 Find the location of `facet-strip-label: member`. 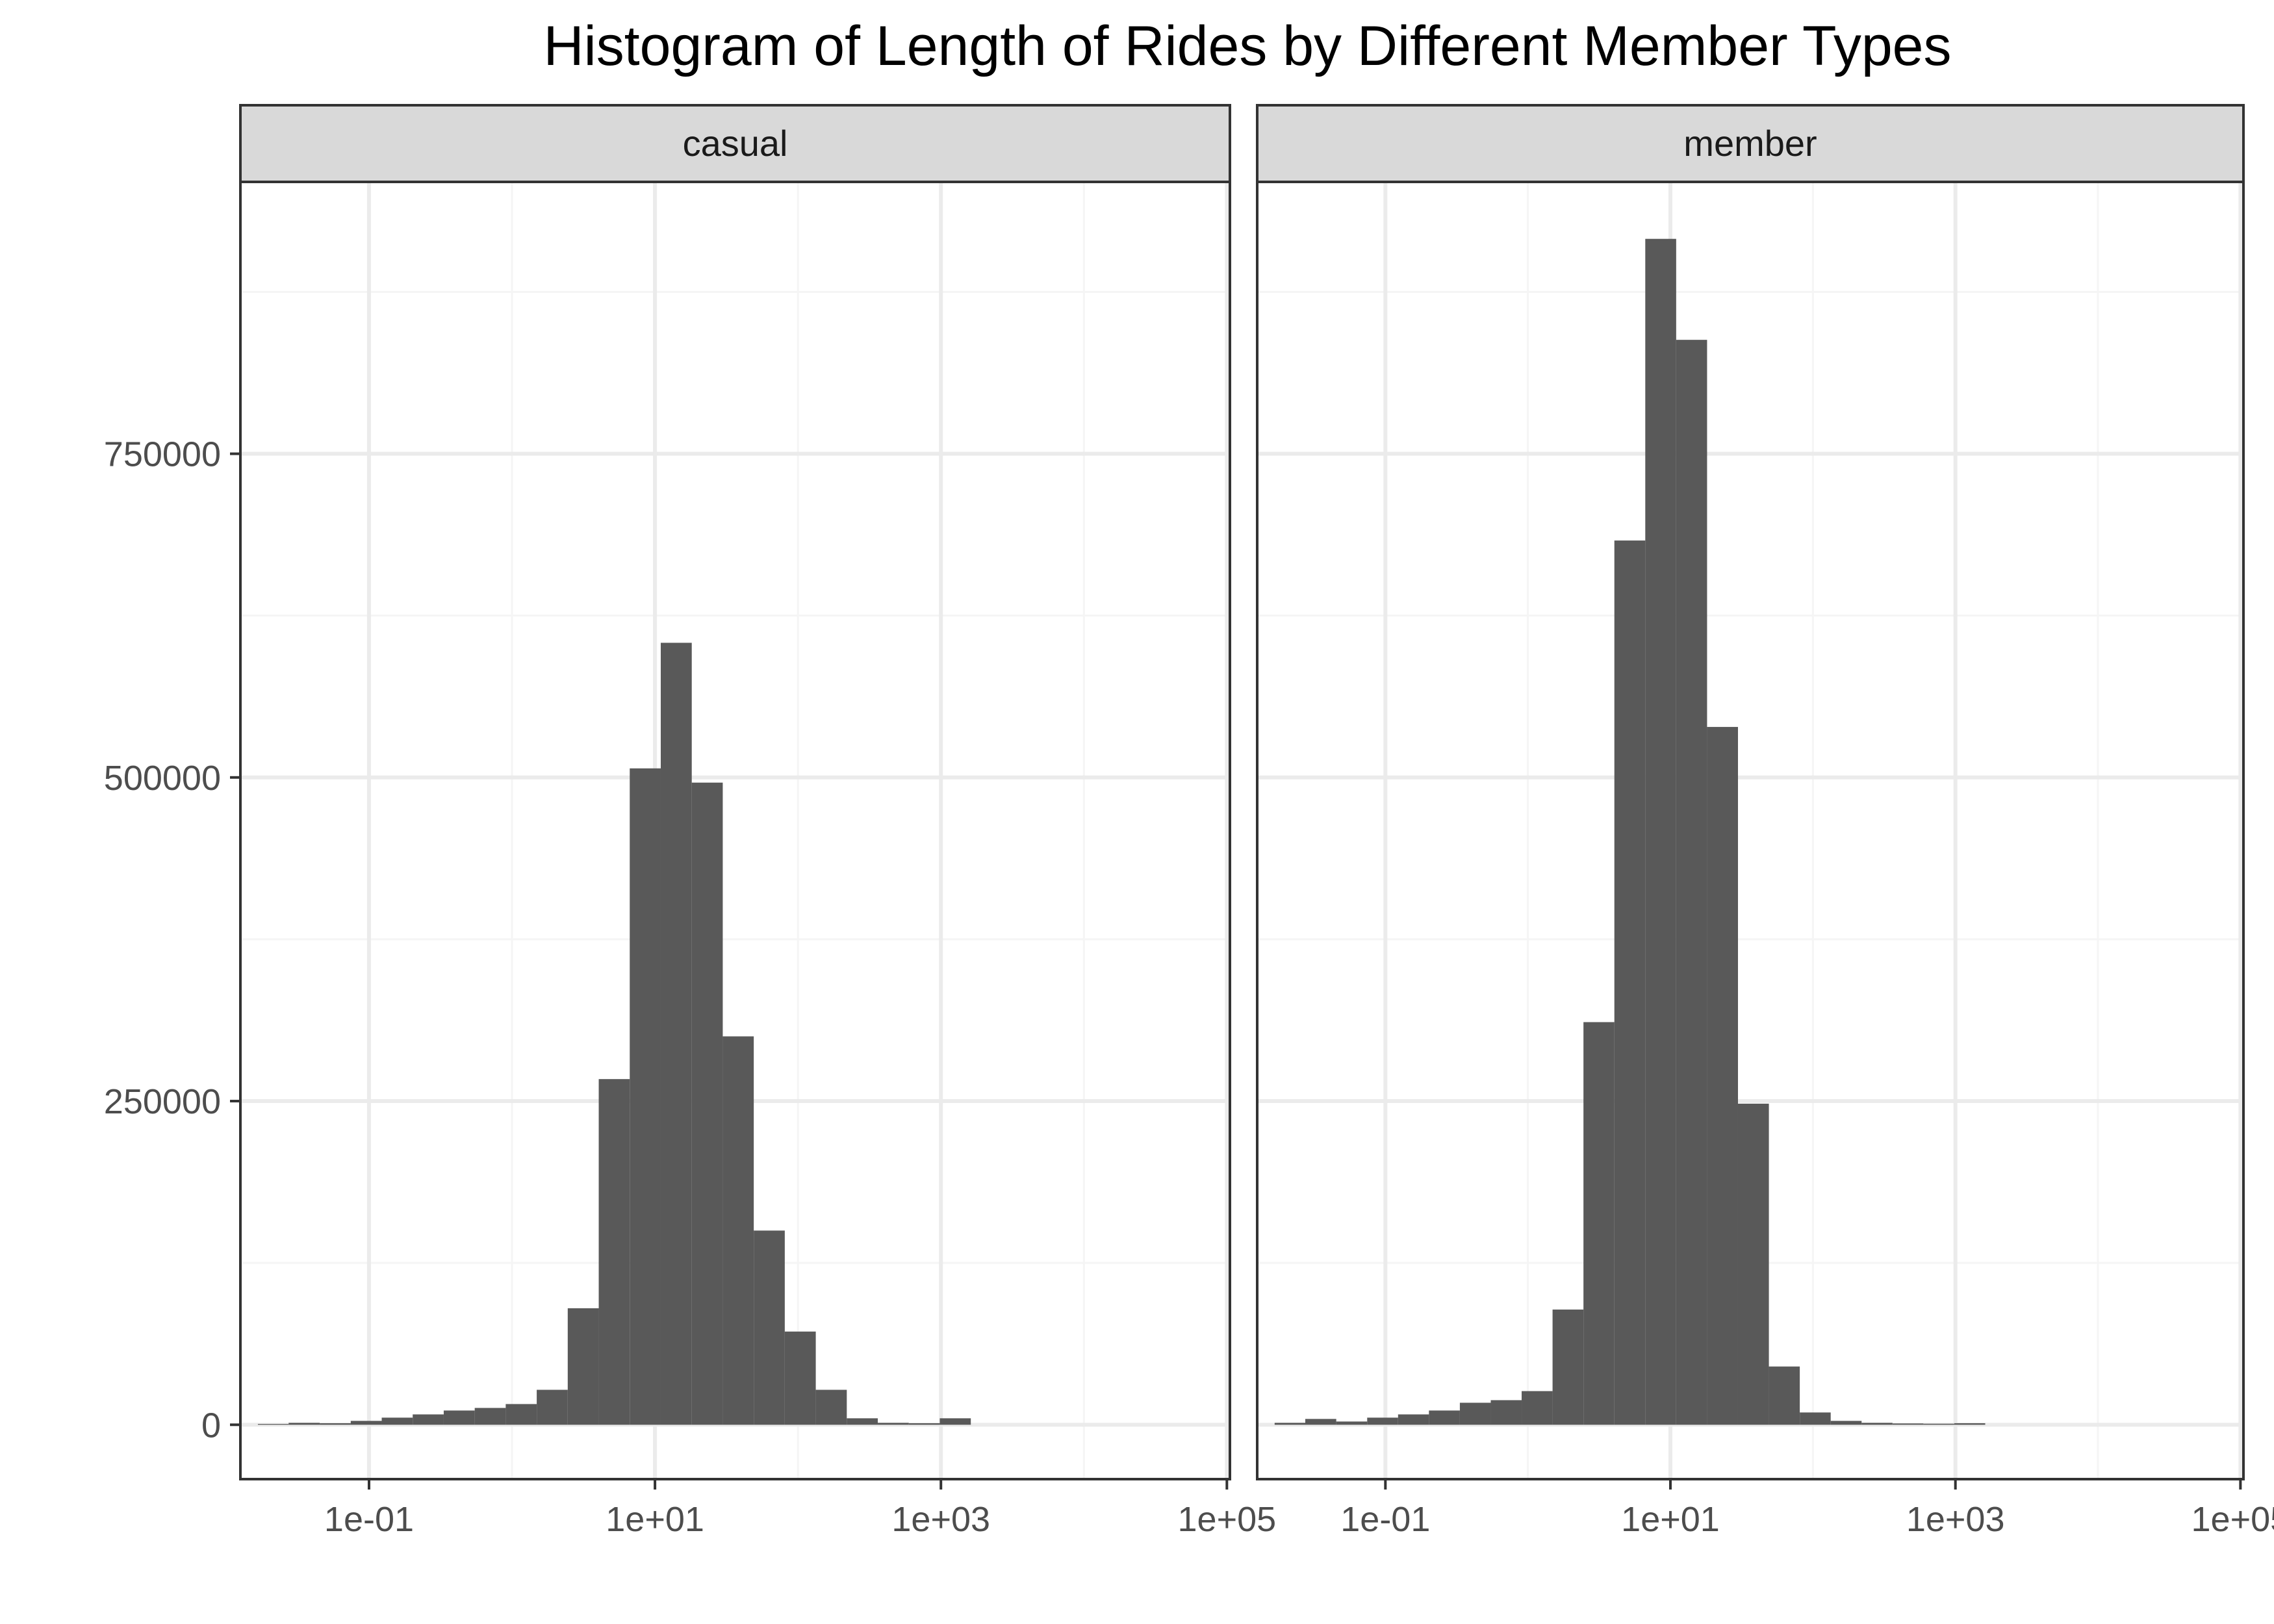

facet-strip-label: member is located at coordinates (1750, 143).